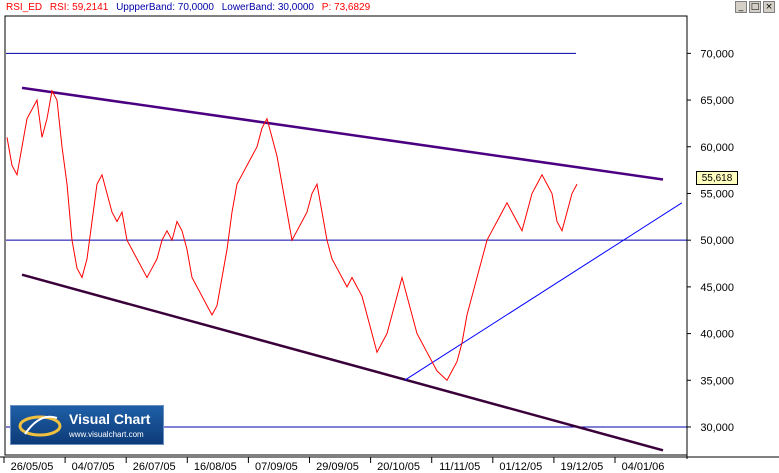 This screenshot has height=473, width=779. What do you see at coordinates (24, 7) in the screenshot?
I see `indicator-id: RSI_ED` at bounding box center [24, 7].